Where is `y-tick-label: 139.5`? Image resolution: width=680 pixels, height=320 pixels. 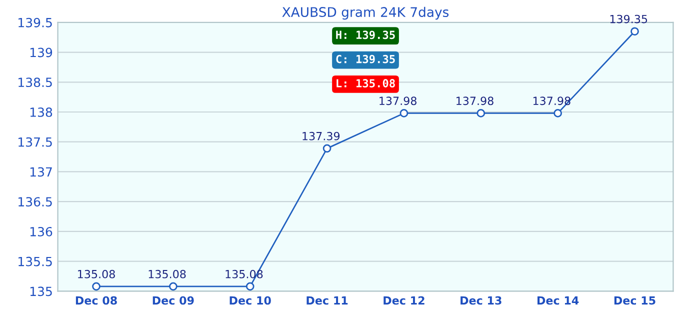 y-tick-label: 139.5 is located at coordinates (35, 23).